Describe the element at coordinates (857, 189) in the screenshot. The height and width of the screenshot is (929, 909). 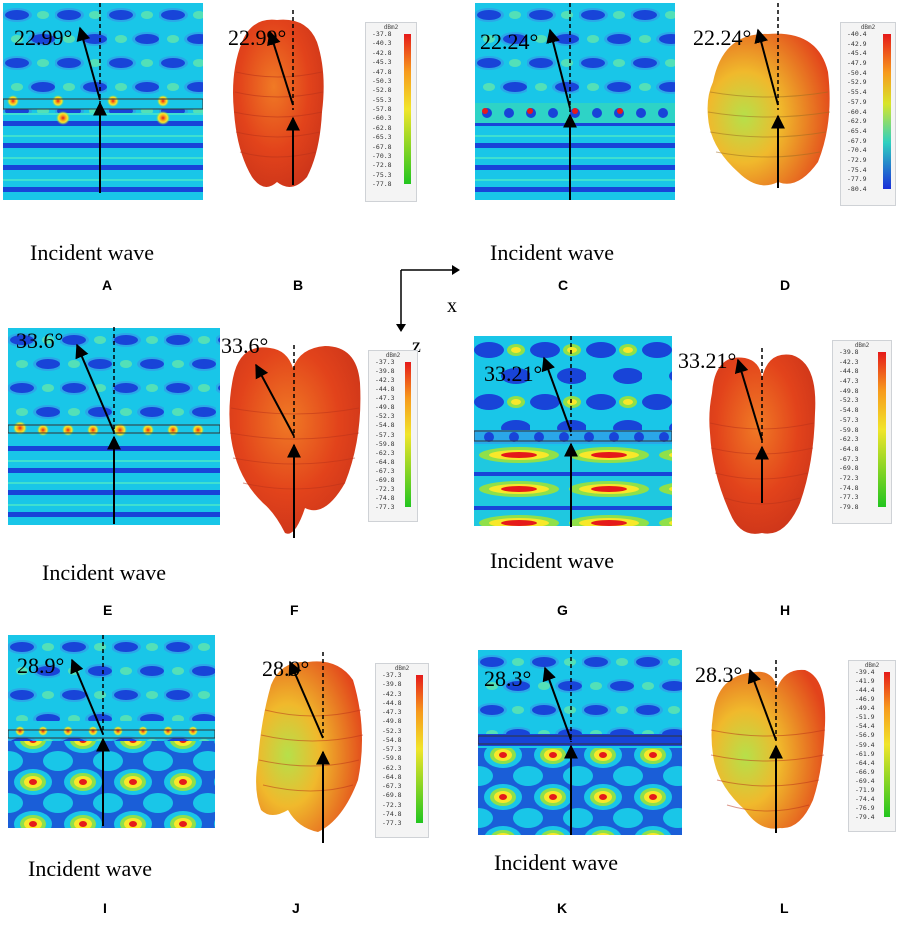
I see `legend-tick-d: -80.4` at that location.